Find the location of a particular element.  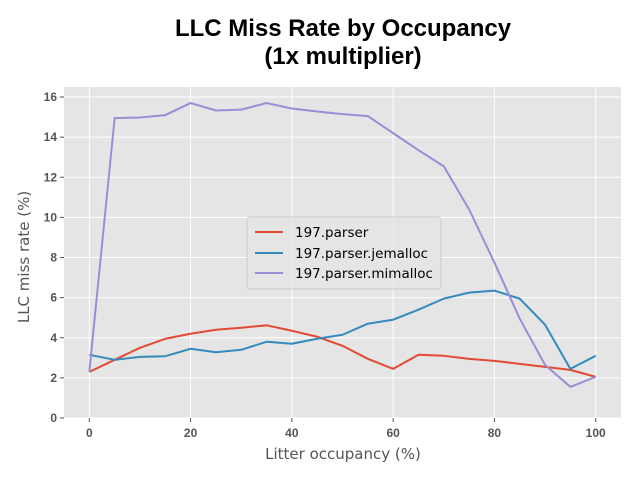

x-tick-label: 100 is located at coordinates (596, 433).